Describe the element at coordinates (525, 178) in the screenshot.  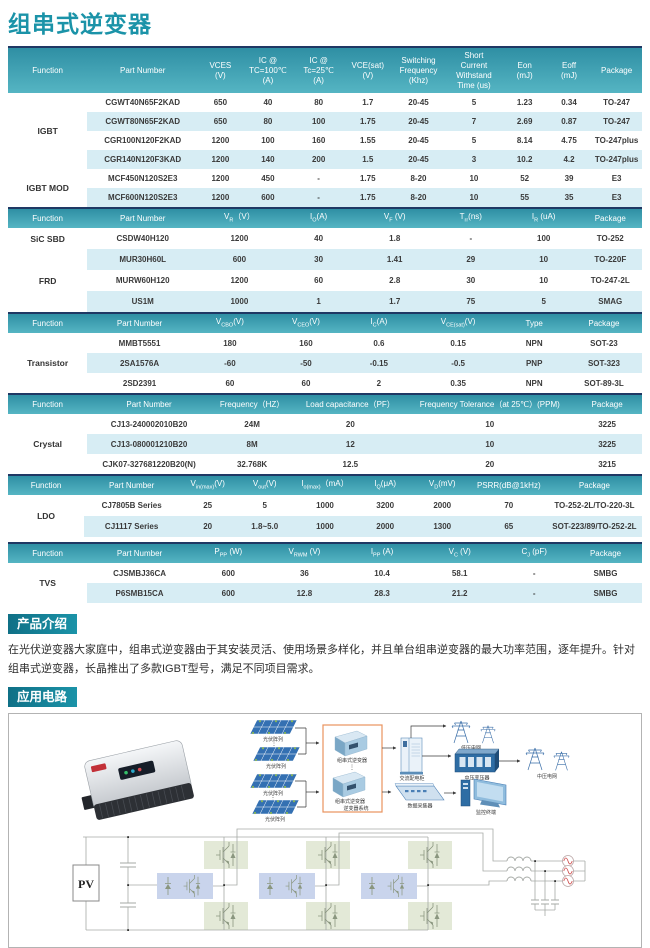
I see `value-cell: 52` at that location.